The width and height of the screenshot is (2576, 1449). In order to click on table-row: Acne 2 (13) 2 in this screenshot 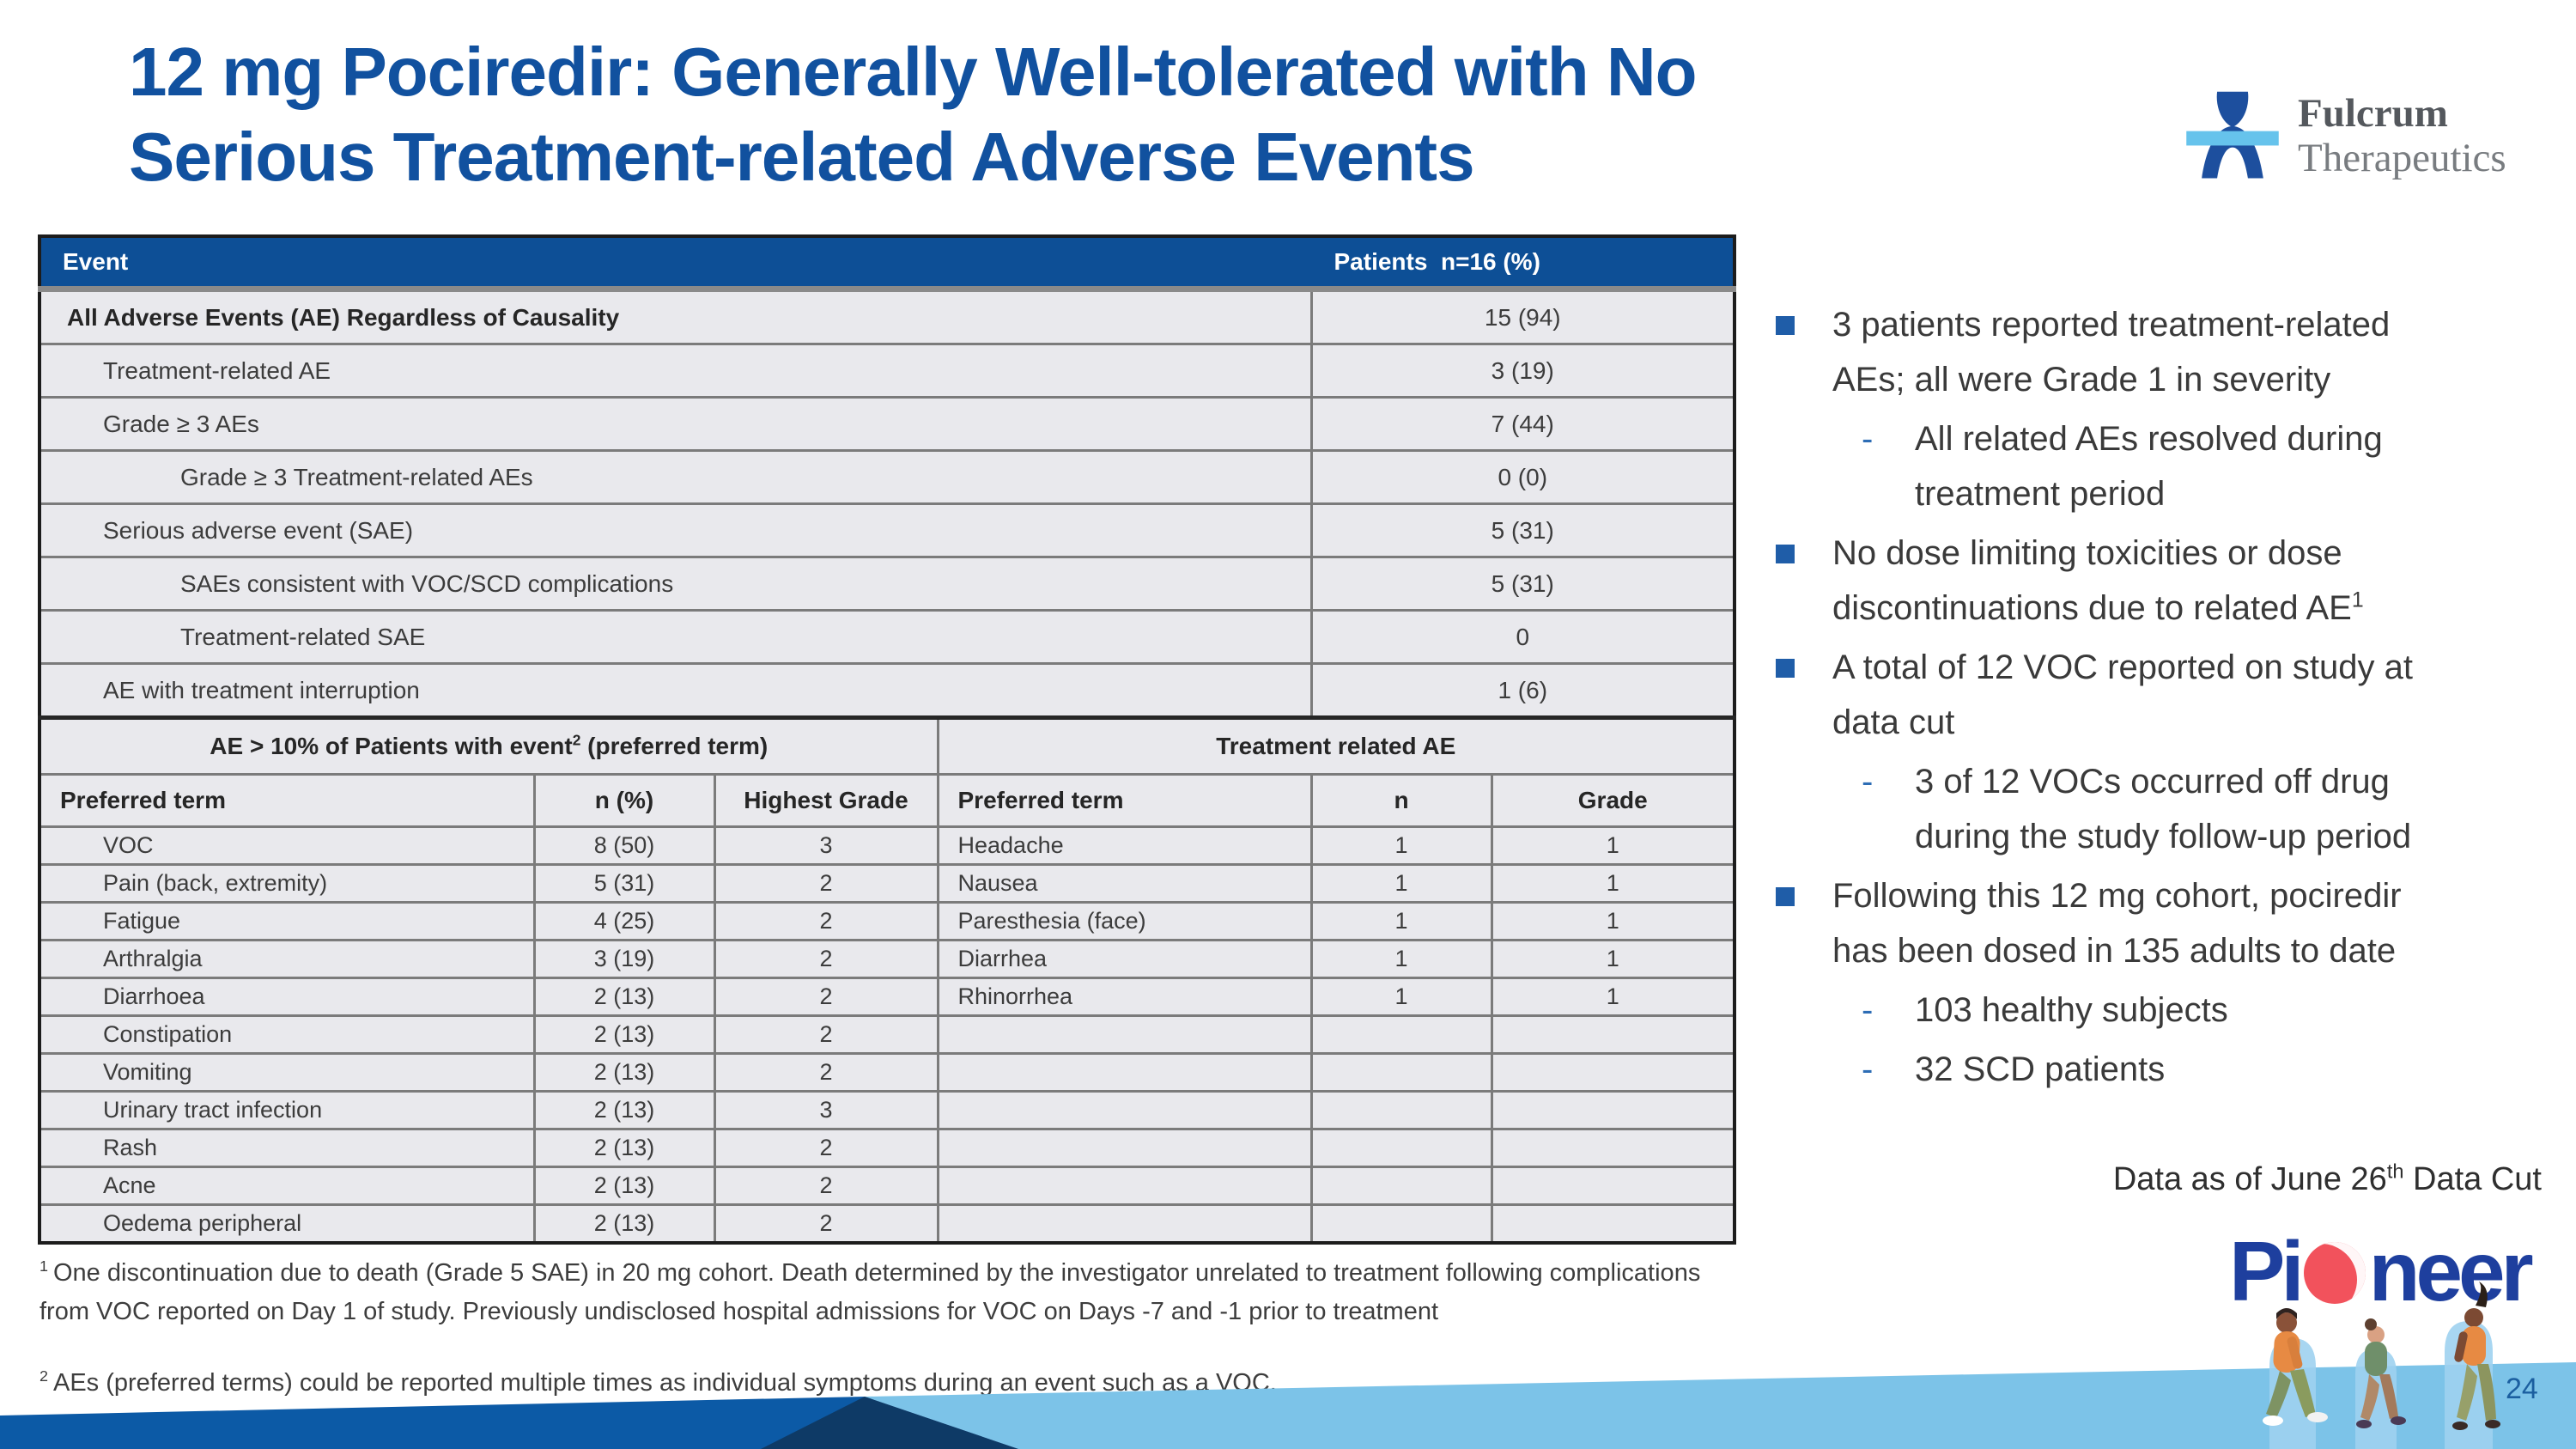, I will do `click(887, 1186)`.